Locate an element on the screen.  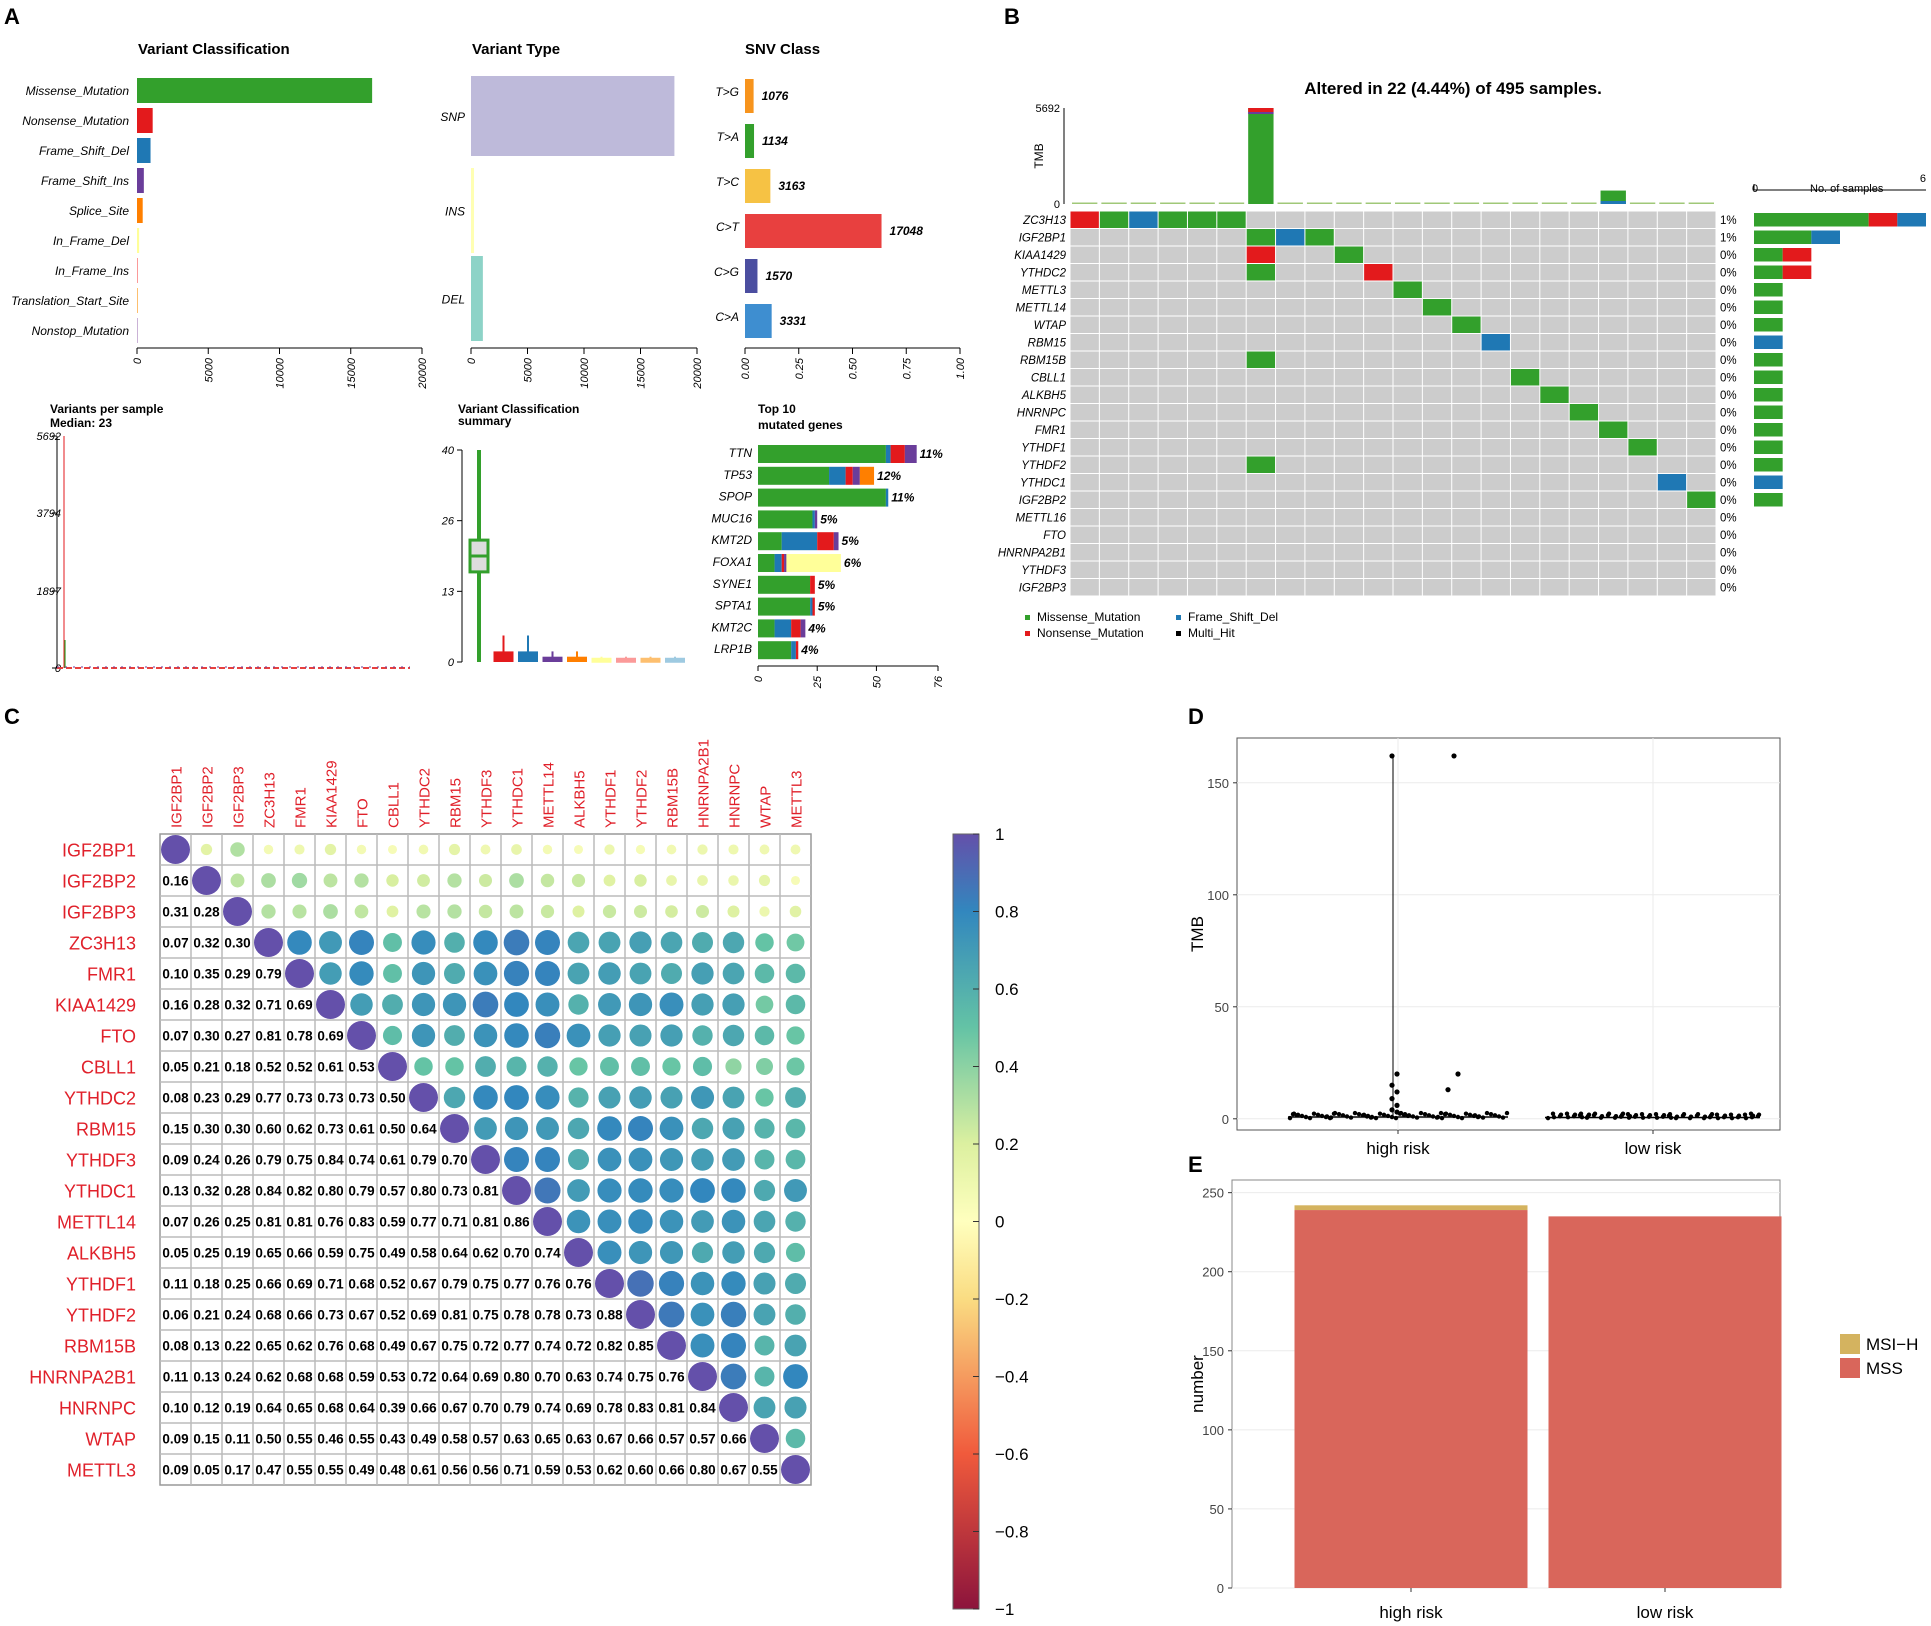
data-label: 4% is located at coordinates (816, 628).